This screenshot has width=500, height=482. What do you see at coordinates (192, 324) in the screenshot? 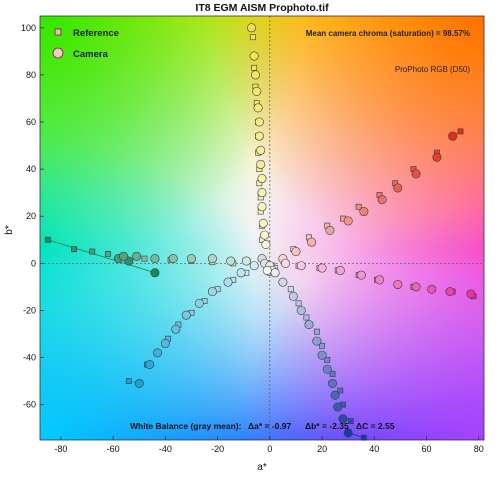
I see `series-cyan` at bounding box center [192, 324].